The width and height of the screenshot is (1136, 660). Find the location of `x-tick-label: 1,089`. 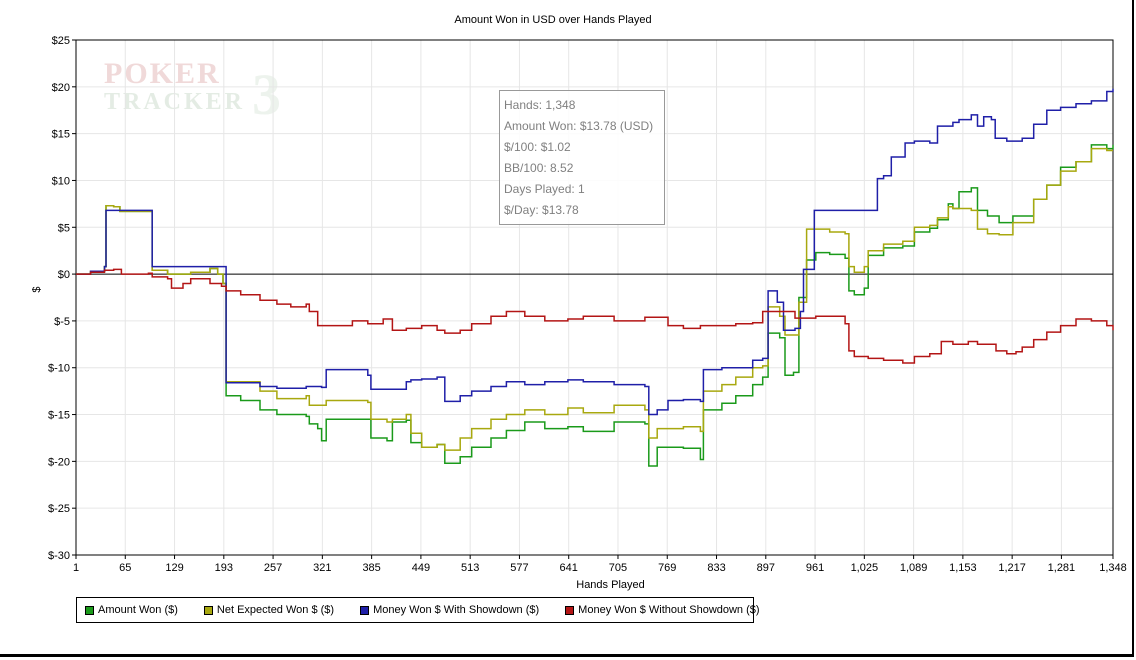

x-tick-label: 1,089 is located at coordinates (914, 568).